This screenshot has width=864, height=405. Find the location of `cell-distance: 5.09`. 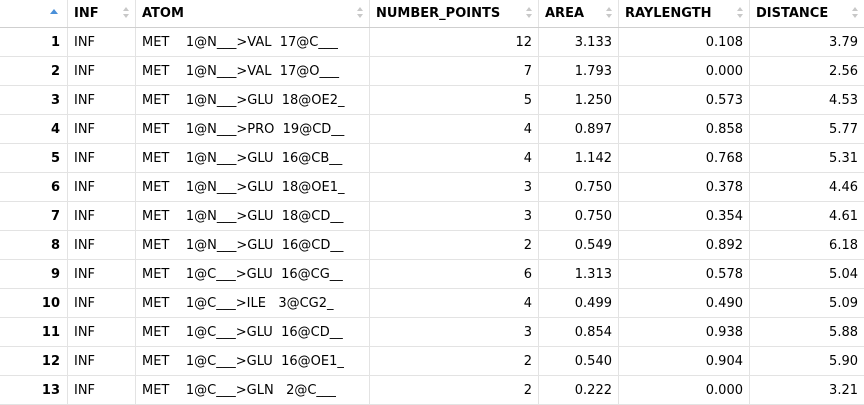

cell-distance: 5.09 is located at coordinates (843, 303).